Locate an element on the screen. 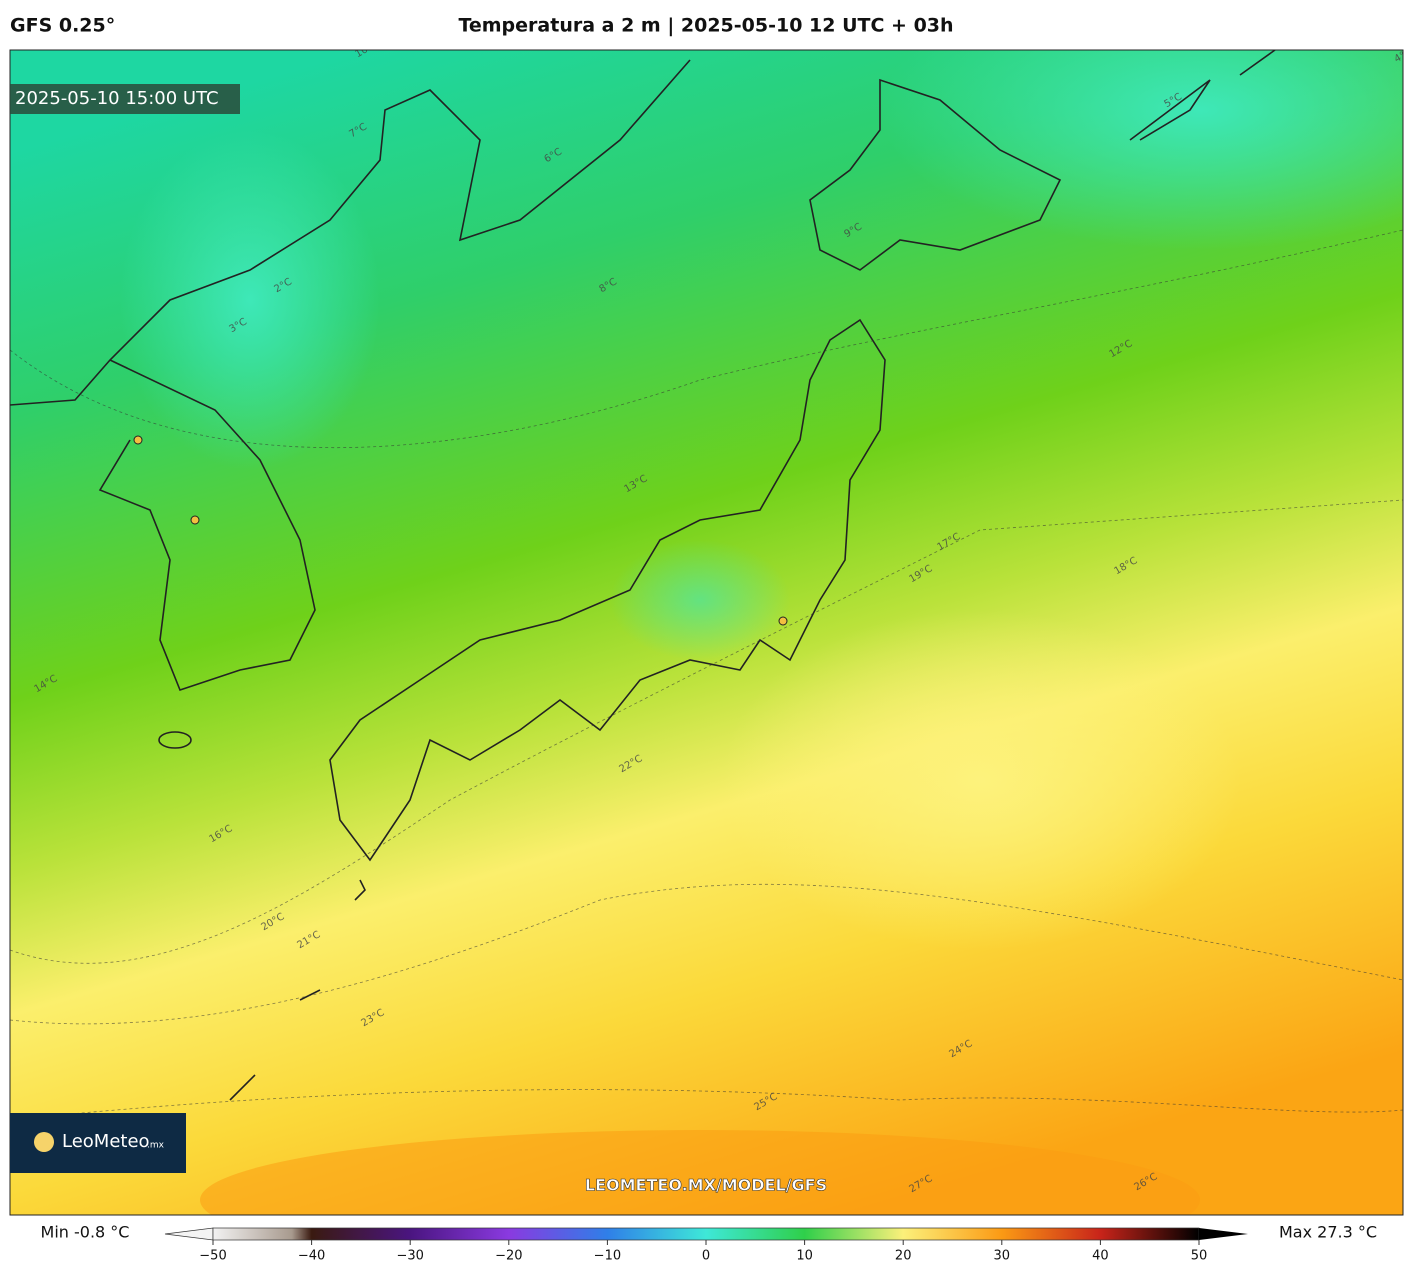 This screenshot has width=1413, height=1267. colorbar-tick-label: −20 is located at coordinates (508, 1256).